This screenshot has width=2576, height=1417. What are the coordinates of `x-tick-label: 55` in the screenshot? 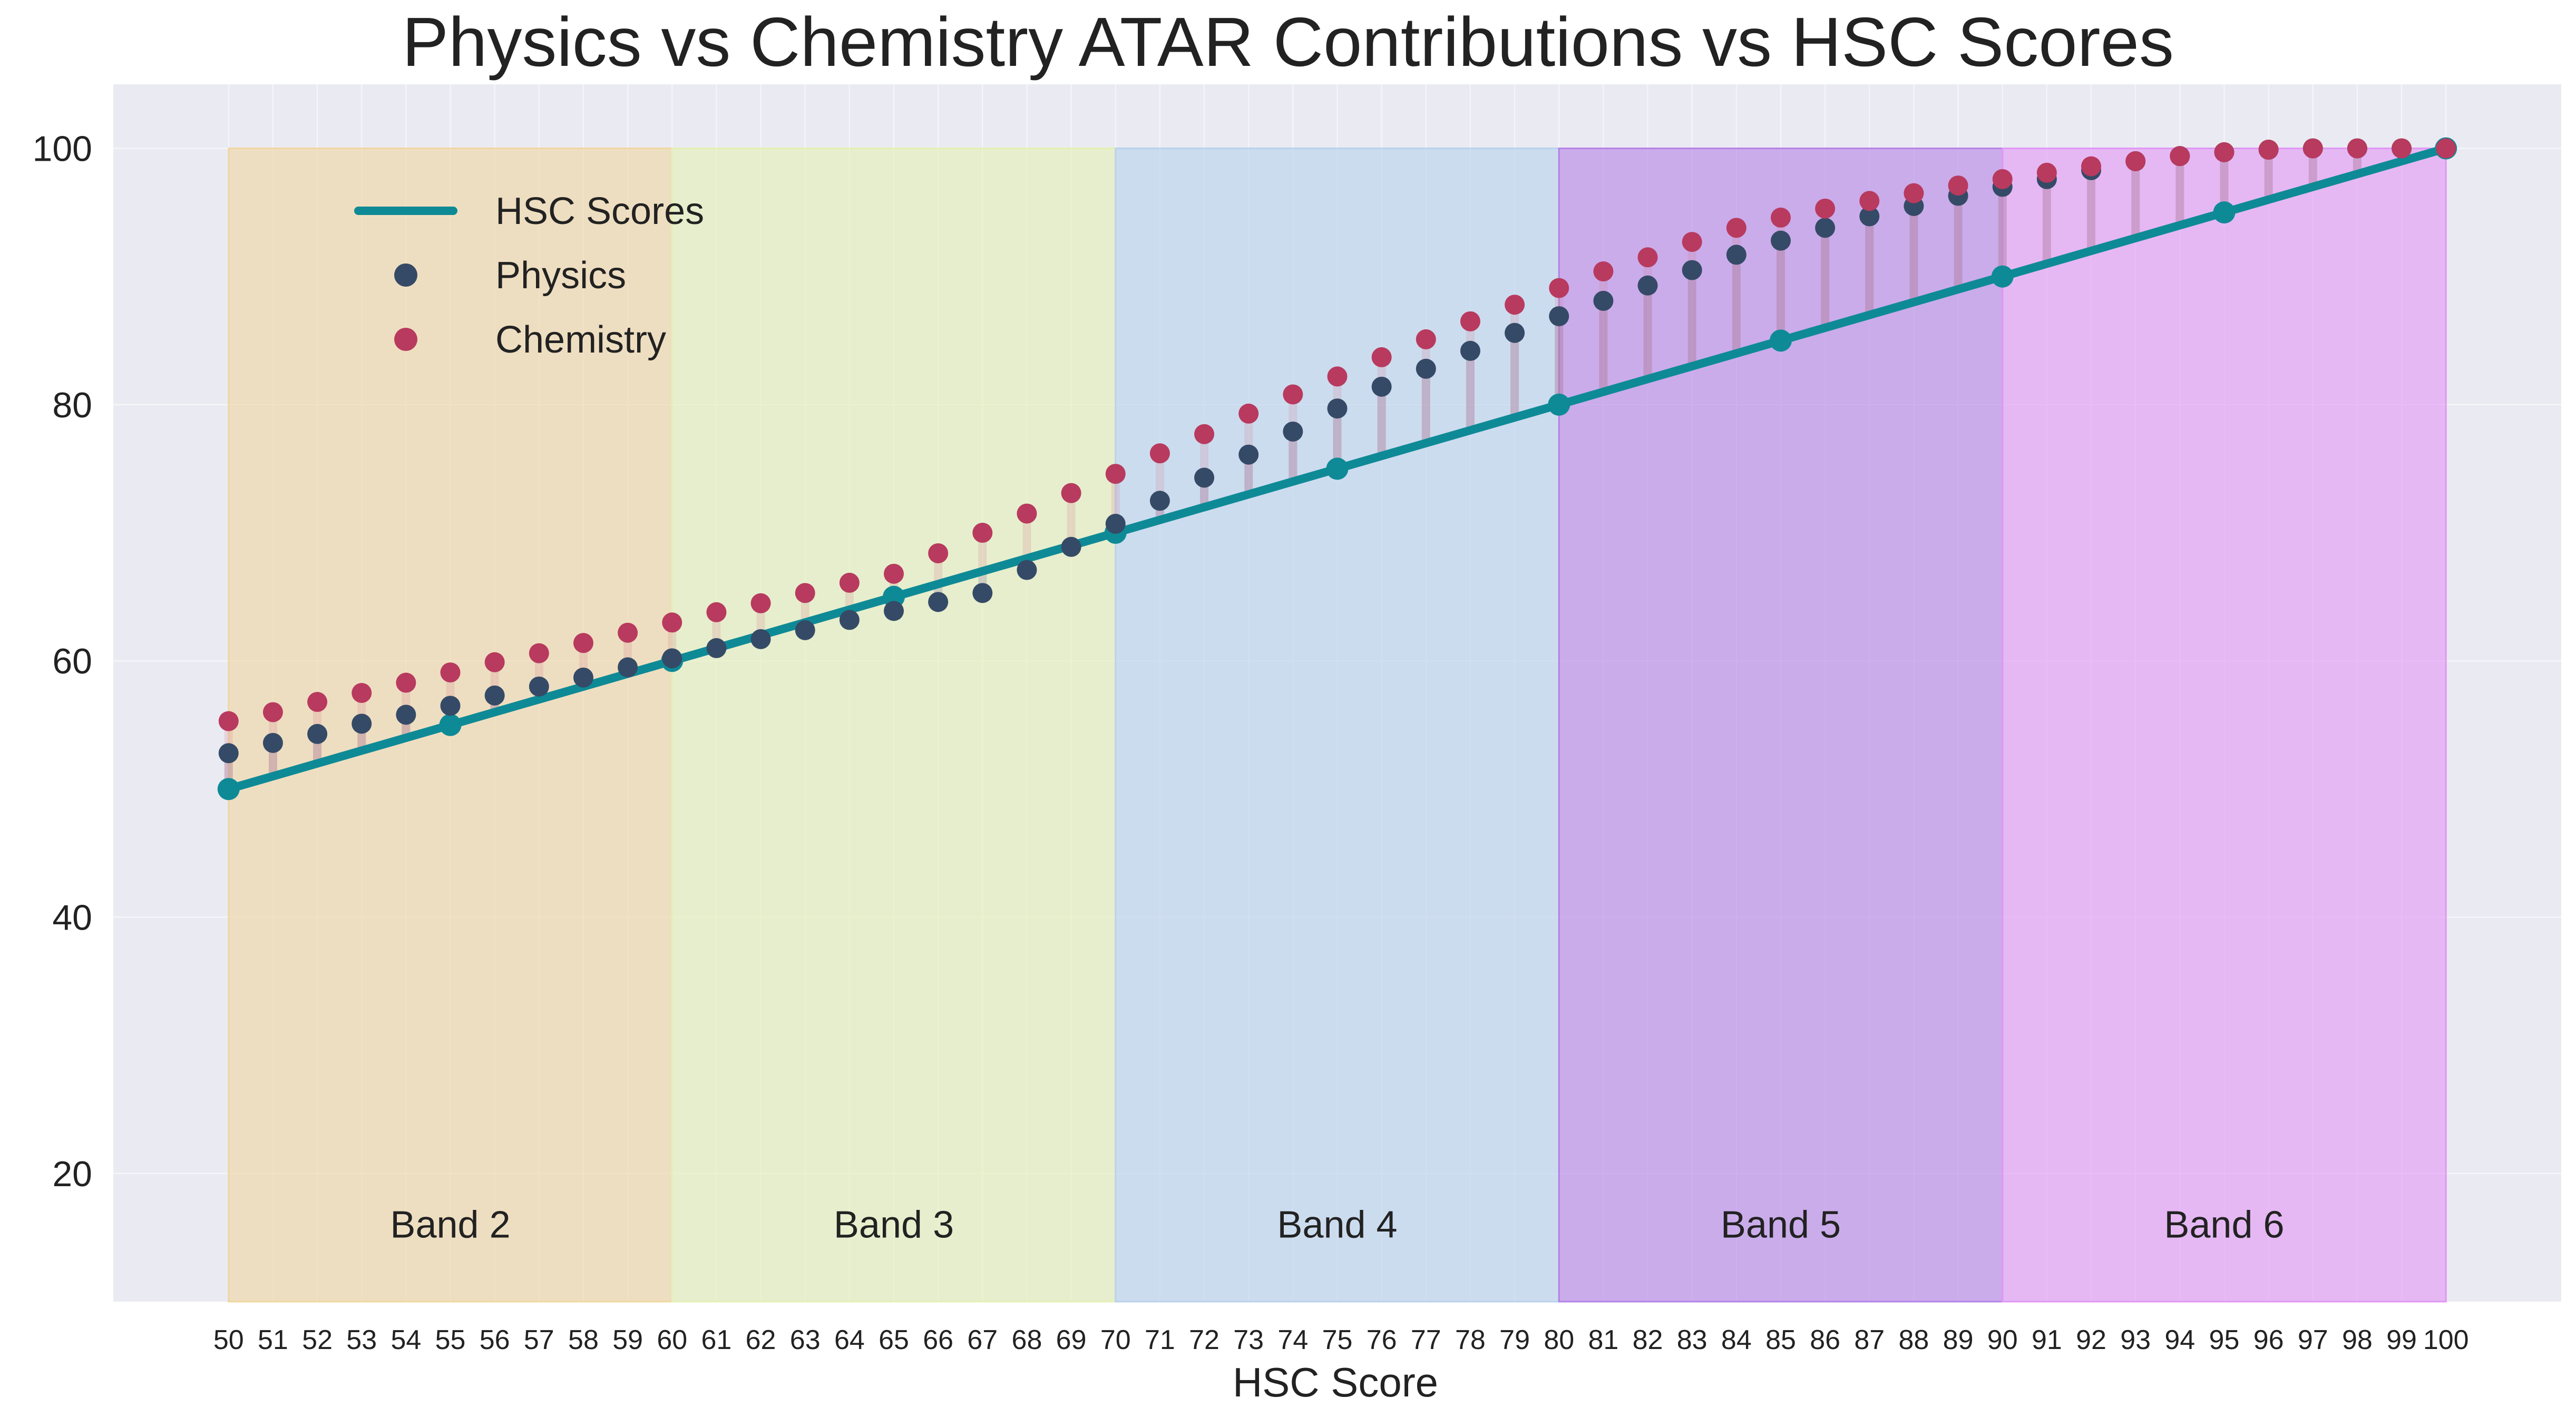 It's located at (450, 1340).